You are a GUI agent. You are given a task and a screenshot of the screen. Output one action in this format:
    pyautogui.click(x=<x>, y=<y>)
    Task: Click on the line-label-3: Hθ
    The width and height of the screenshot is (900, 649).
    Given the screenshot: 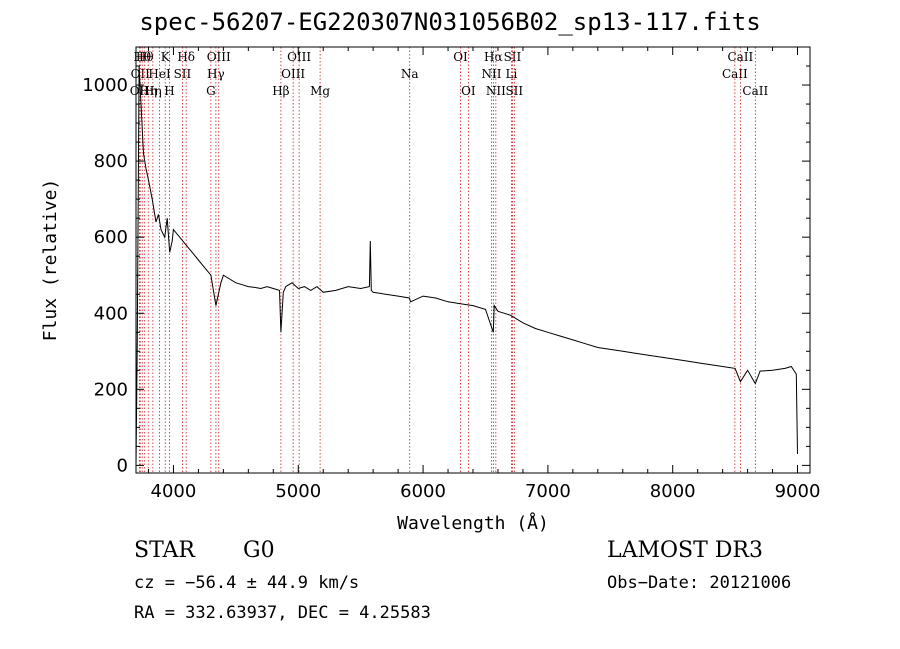 What is the action you would take?
    pyautogui.click(x=145, y=57)
    